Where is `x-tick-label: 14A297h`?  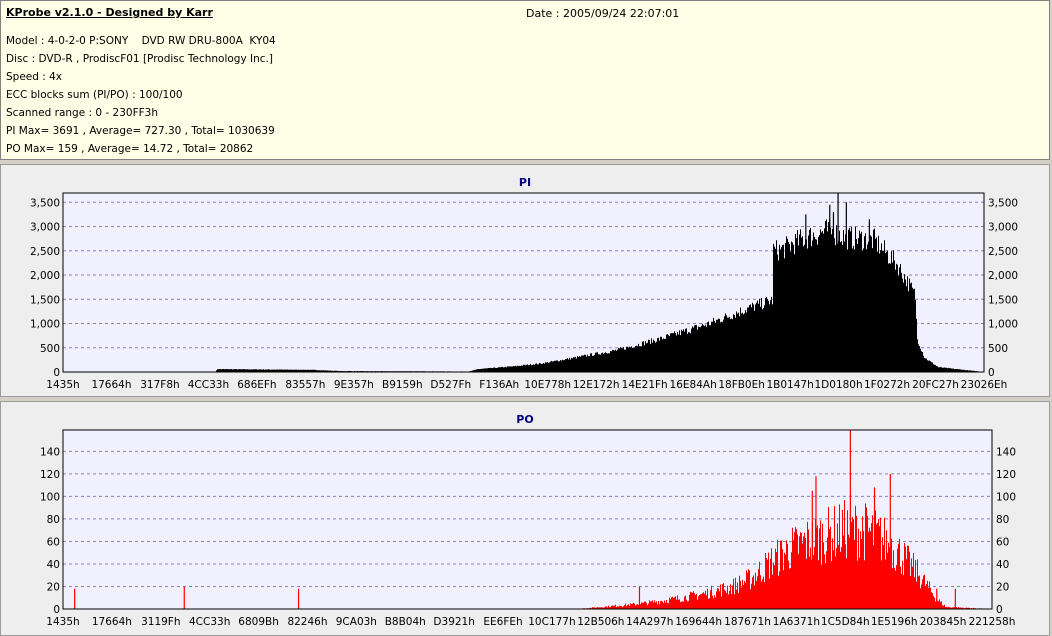 x-tick-label: 14A297h is located at coordinates (649, 622).